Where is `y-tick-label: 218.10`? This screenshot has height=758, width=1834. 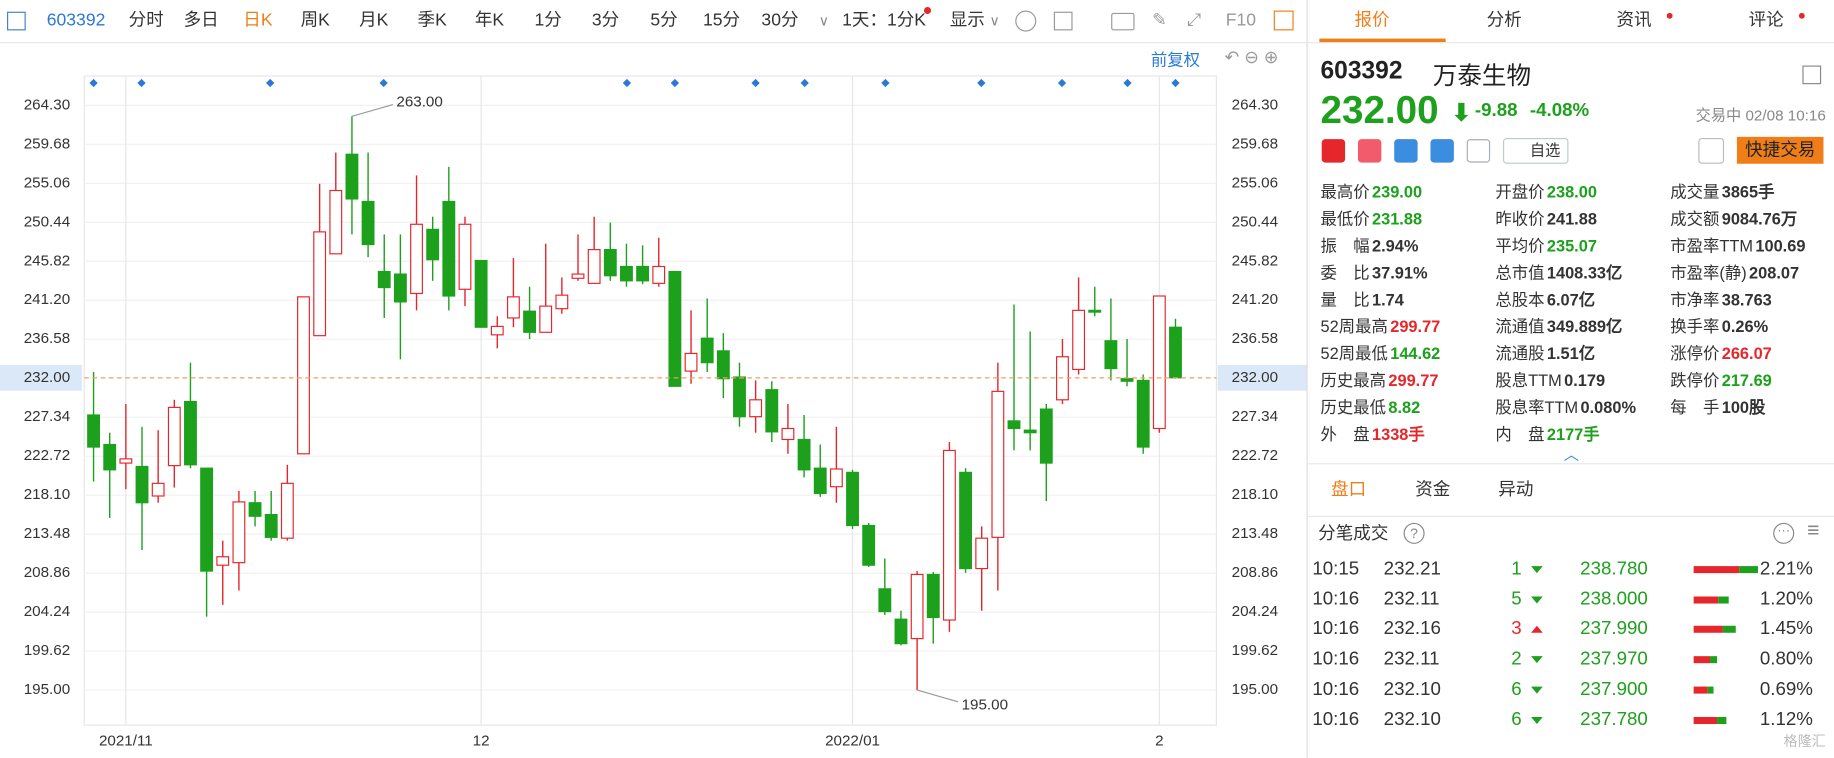 y-tick-label: 218.10 is located at coordinates (47, 494).